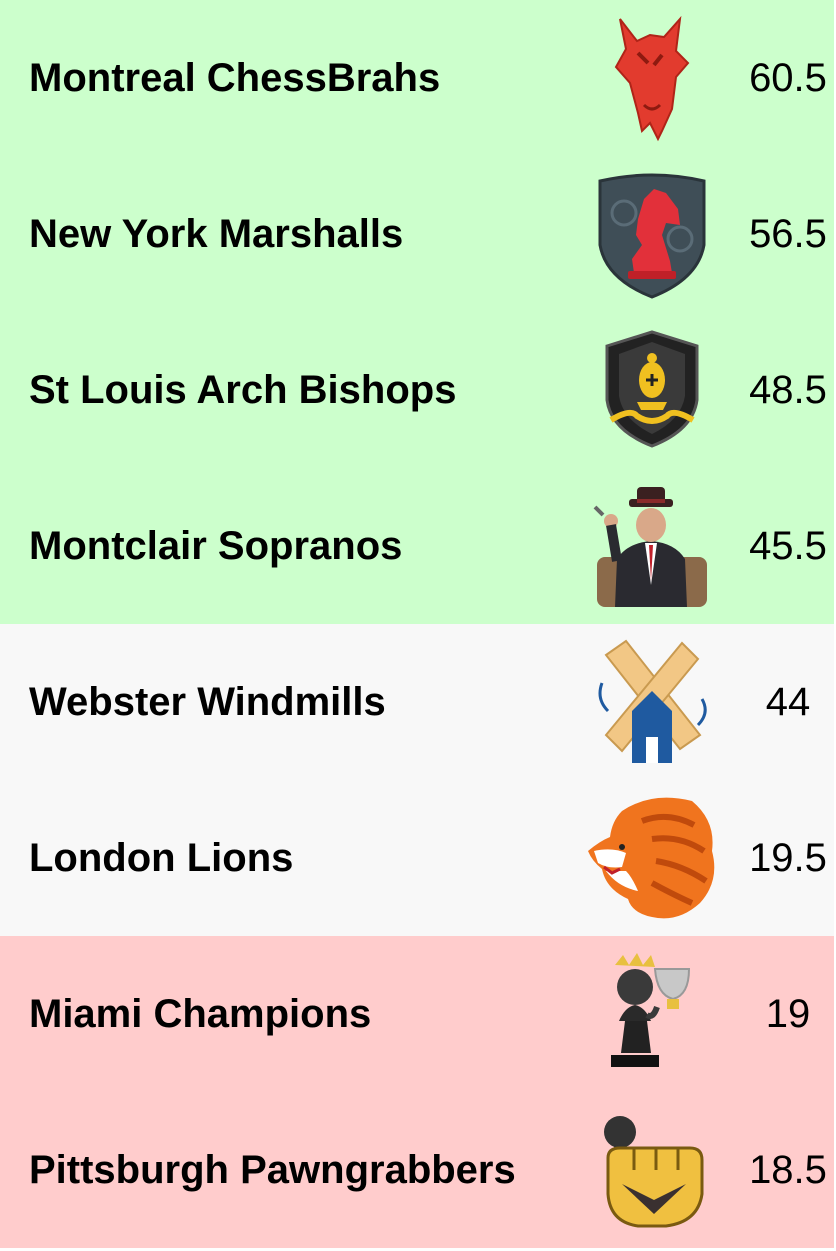 The width and height of the screenshot is (836, 1251). Describe the element at coordinates (216, 233) in the screenshot. I see `team-name: New York Marshalls` at that location.